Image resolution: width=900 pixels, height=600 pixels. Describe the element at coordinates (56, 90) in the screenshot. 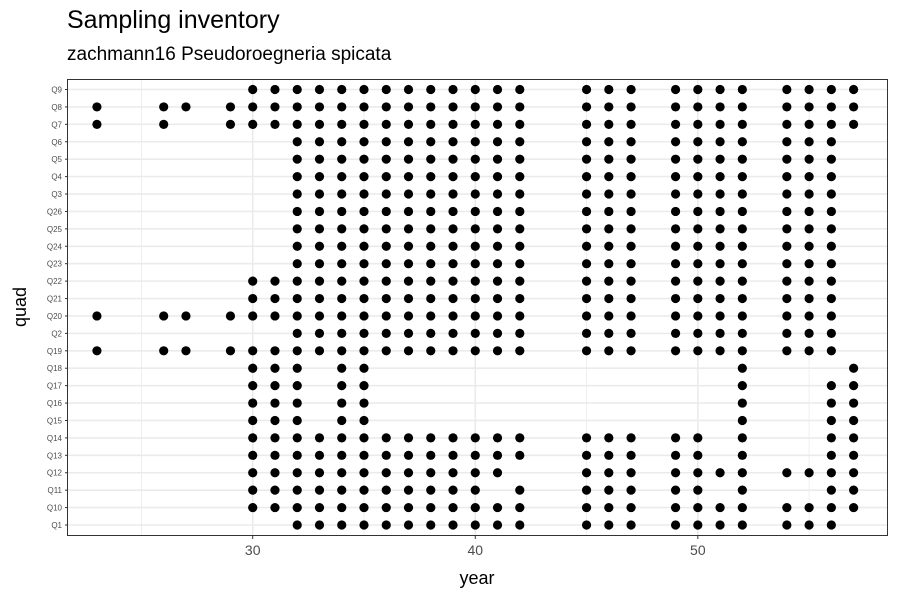

I see `y-tick-label: Q9` at that location.